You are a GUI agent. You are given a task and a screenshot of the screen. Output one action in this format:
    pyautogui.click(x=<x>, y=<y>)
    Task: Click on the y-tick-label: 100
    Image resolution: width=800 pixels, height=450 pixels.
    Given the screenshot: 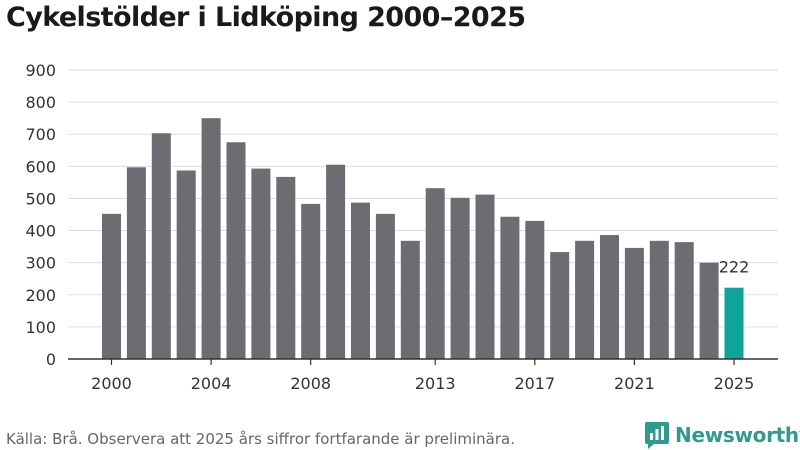 What is the action you would take?
    pyautogui.click(x=40, y=327)
    